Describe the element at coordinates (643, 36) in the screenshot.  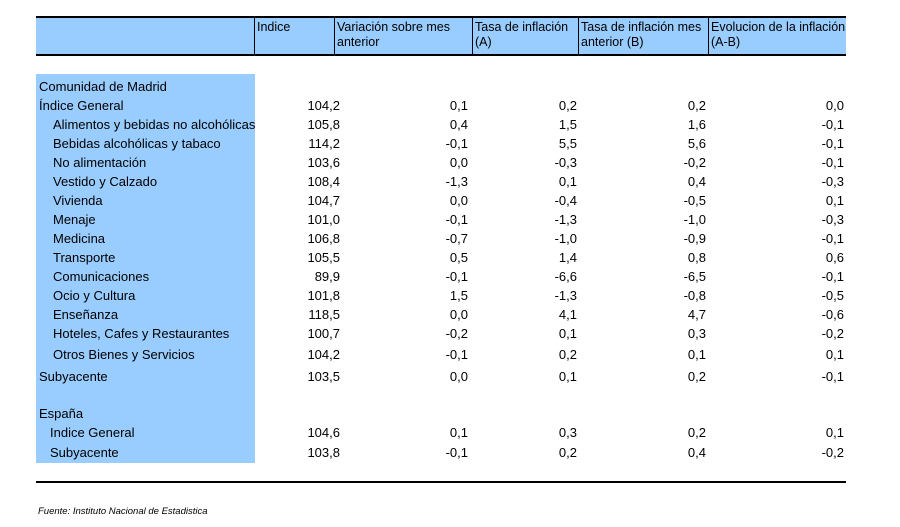
I see `header-tasa-b: Tasa de inflación mes anterior (B)` at that location.